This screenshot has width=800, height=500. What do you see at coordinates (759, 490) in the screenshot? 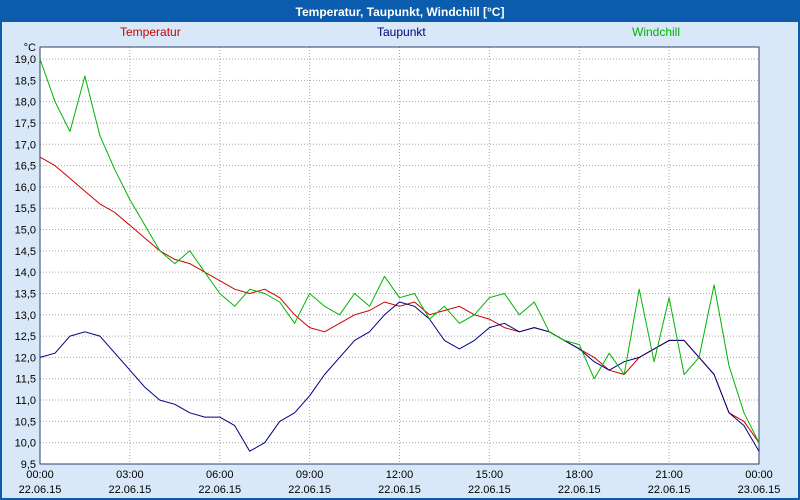
I see `x-tick-date-label: 23.06.15` at bounding box center [759, 490].